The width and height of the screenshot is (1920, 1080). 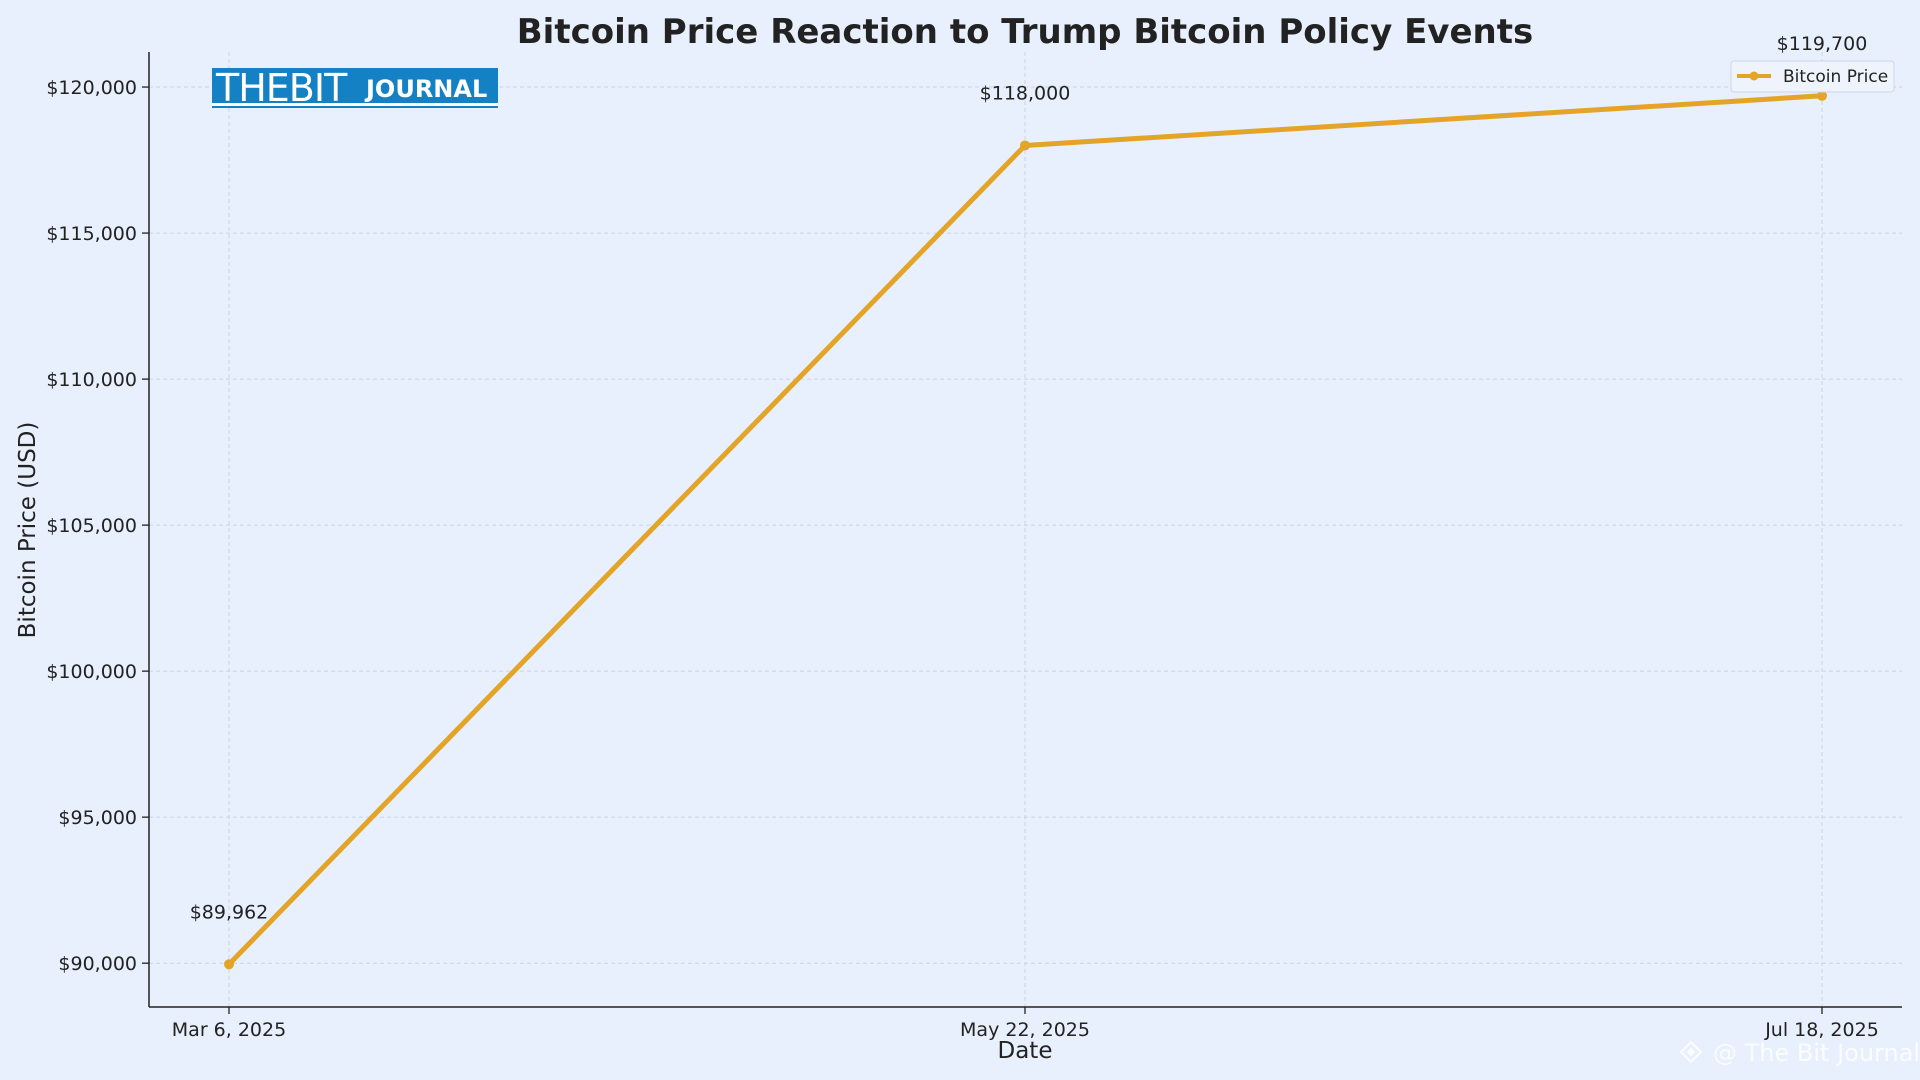 I want to click on logo-text-main: THEBIT, so click(x=281, y=88).